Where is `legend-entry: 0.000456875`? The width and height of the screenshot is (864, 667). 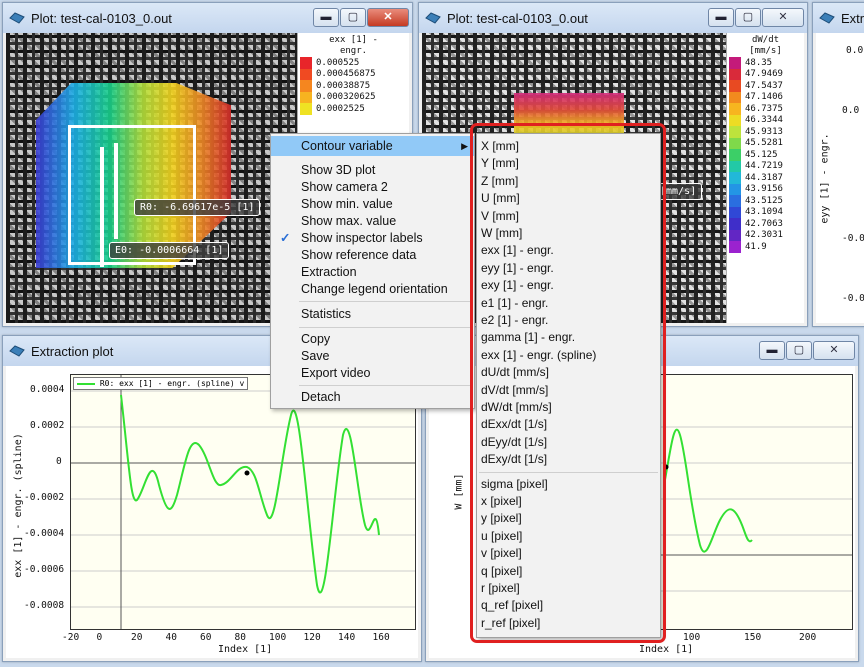 legend-entry: 0.000456875 is located at coordinates (353, 74).